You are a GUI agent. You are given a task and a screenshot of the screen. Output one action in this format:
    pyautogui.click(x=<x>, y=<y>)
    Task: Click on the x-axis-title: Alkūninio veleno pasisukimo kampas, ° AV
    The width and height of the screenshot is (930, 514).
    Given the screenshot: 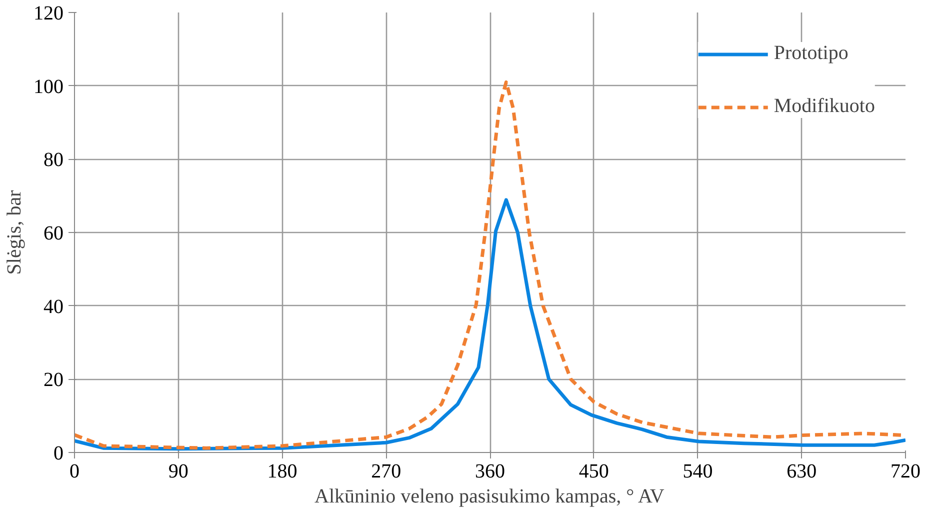 What is the action you would take?
    pyautogui.click(x=489, y=497)
    